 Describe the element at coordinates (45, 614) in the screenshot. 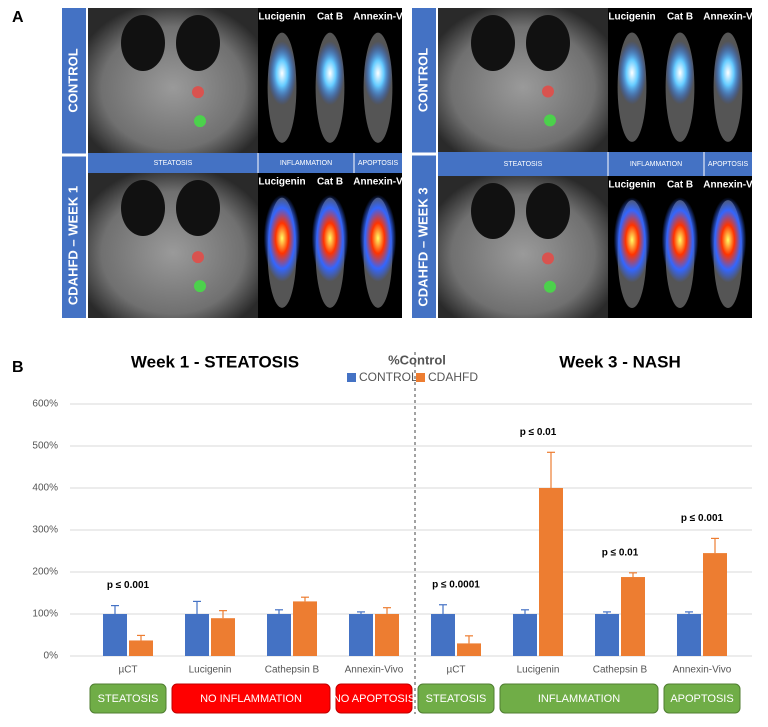

I see `y-tick-label: 100%` at that location.